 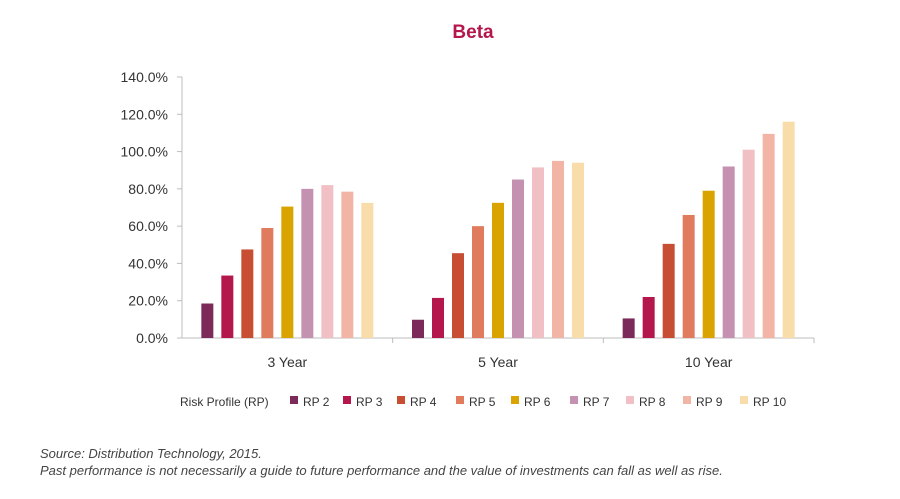 What do you see at coordinates (473, 32) in the screenshot?
I see `chart-title: Beta` at bounding box center [473, 32].